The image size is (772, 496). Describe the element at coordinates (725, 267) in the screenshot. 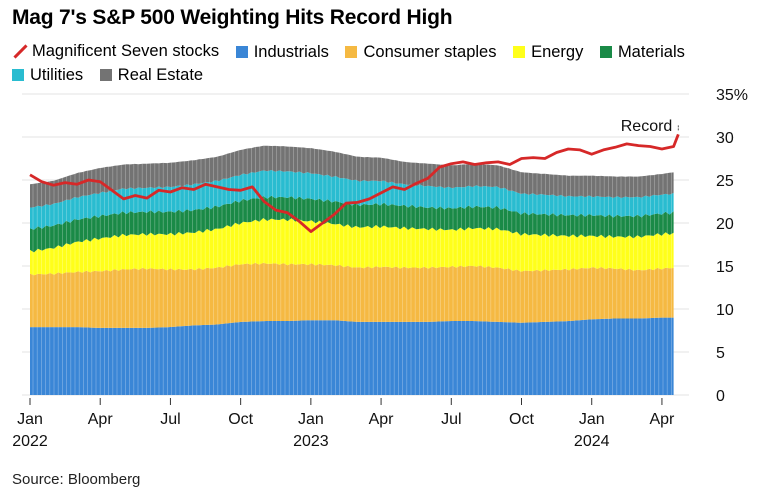

I see `y-tick-label: 15` at that location.